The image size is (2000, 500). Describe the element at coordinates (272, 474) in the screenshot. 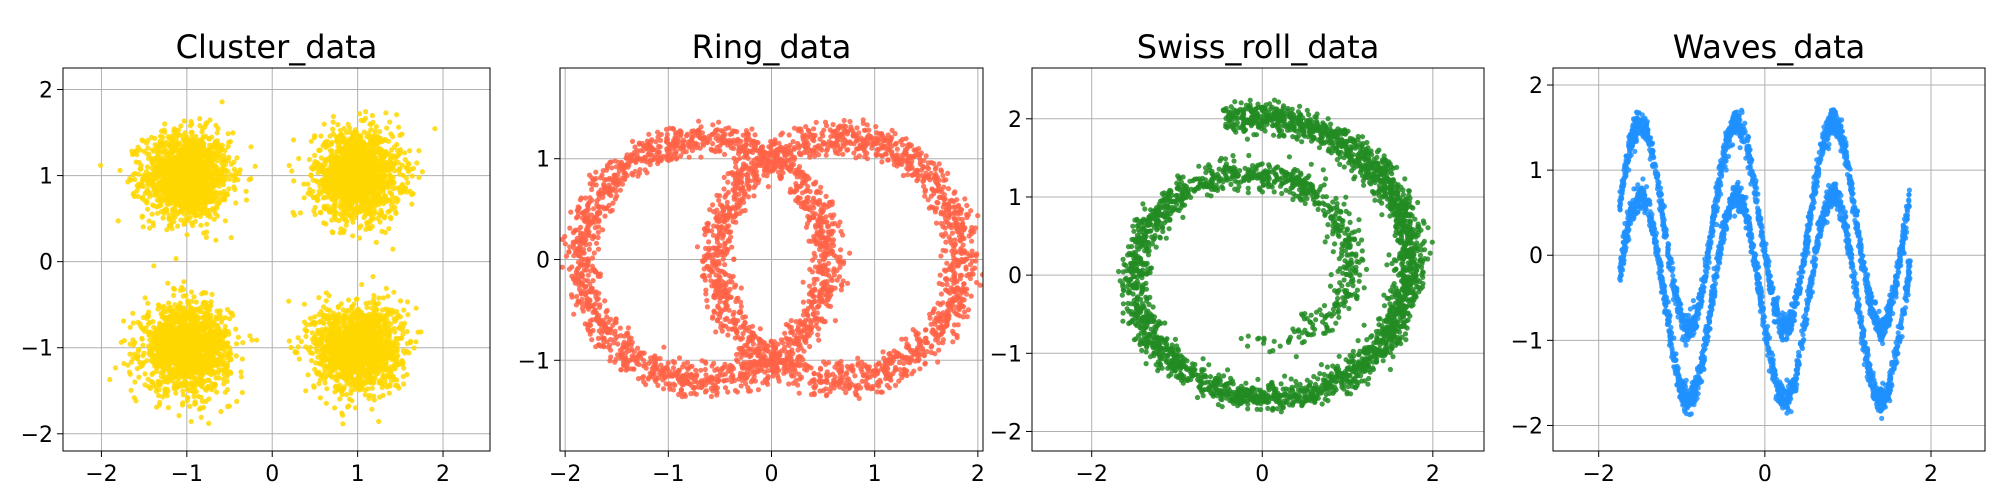

I see `x-tick-label: 0` at that location.